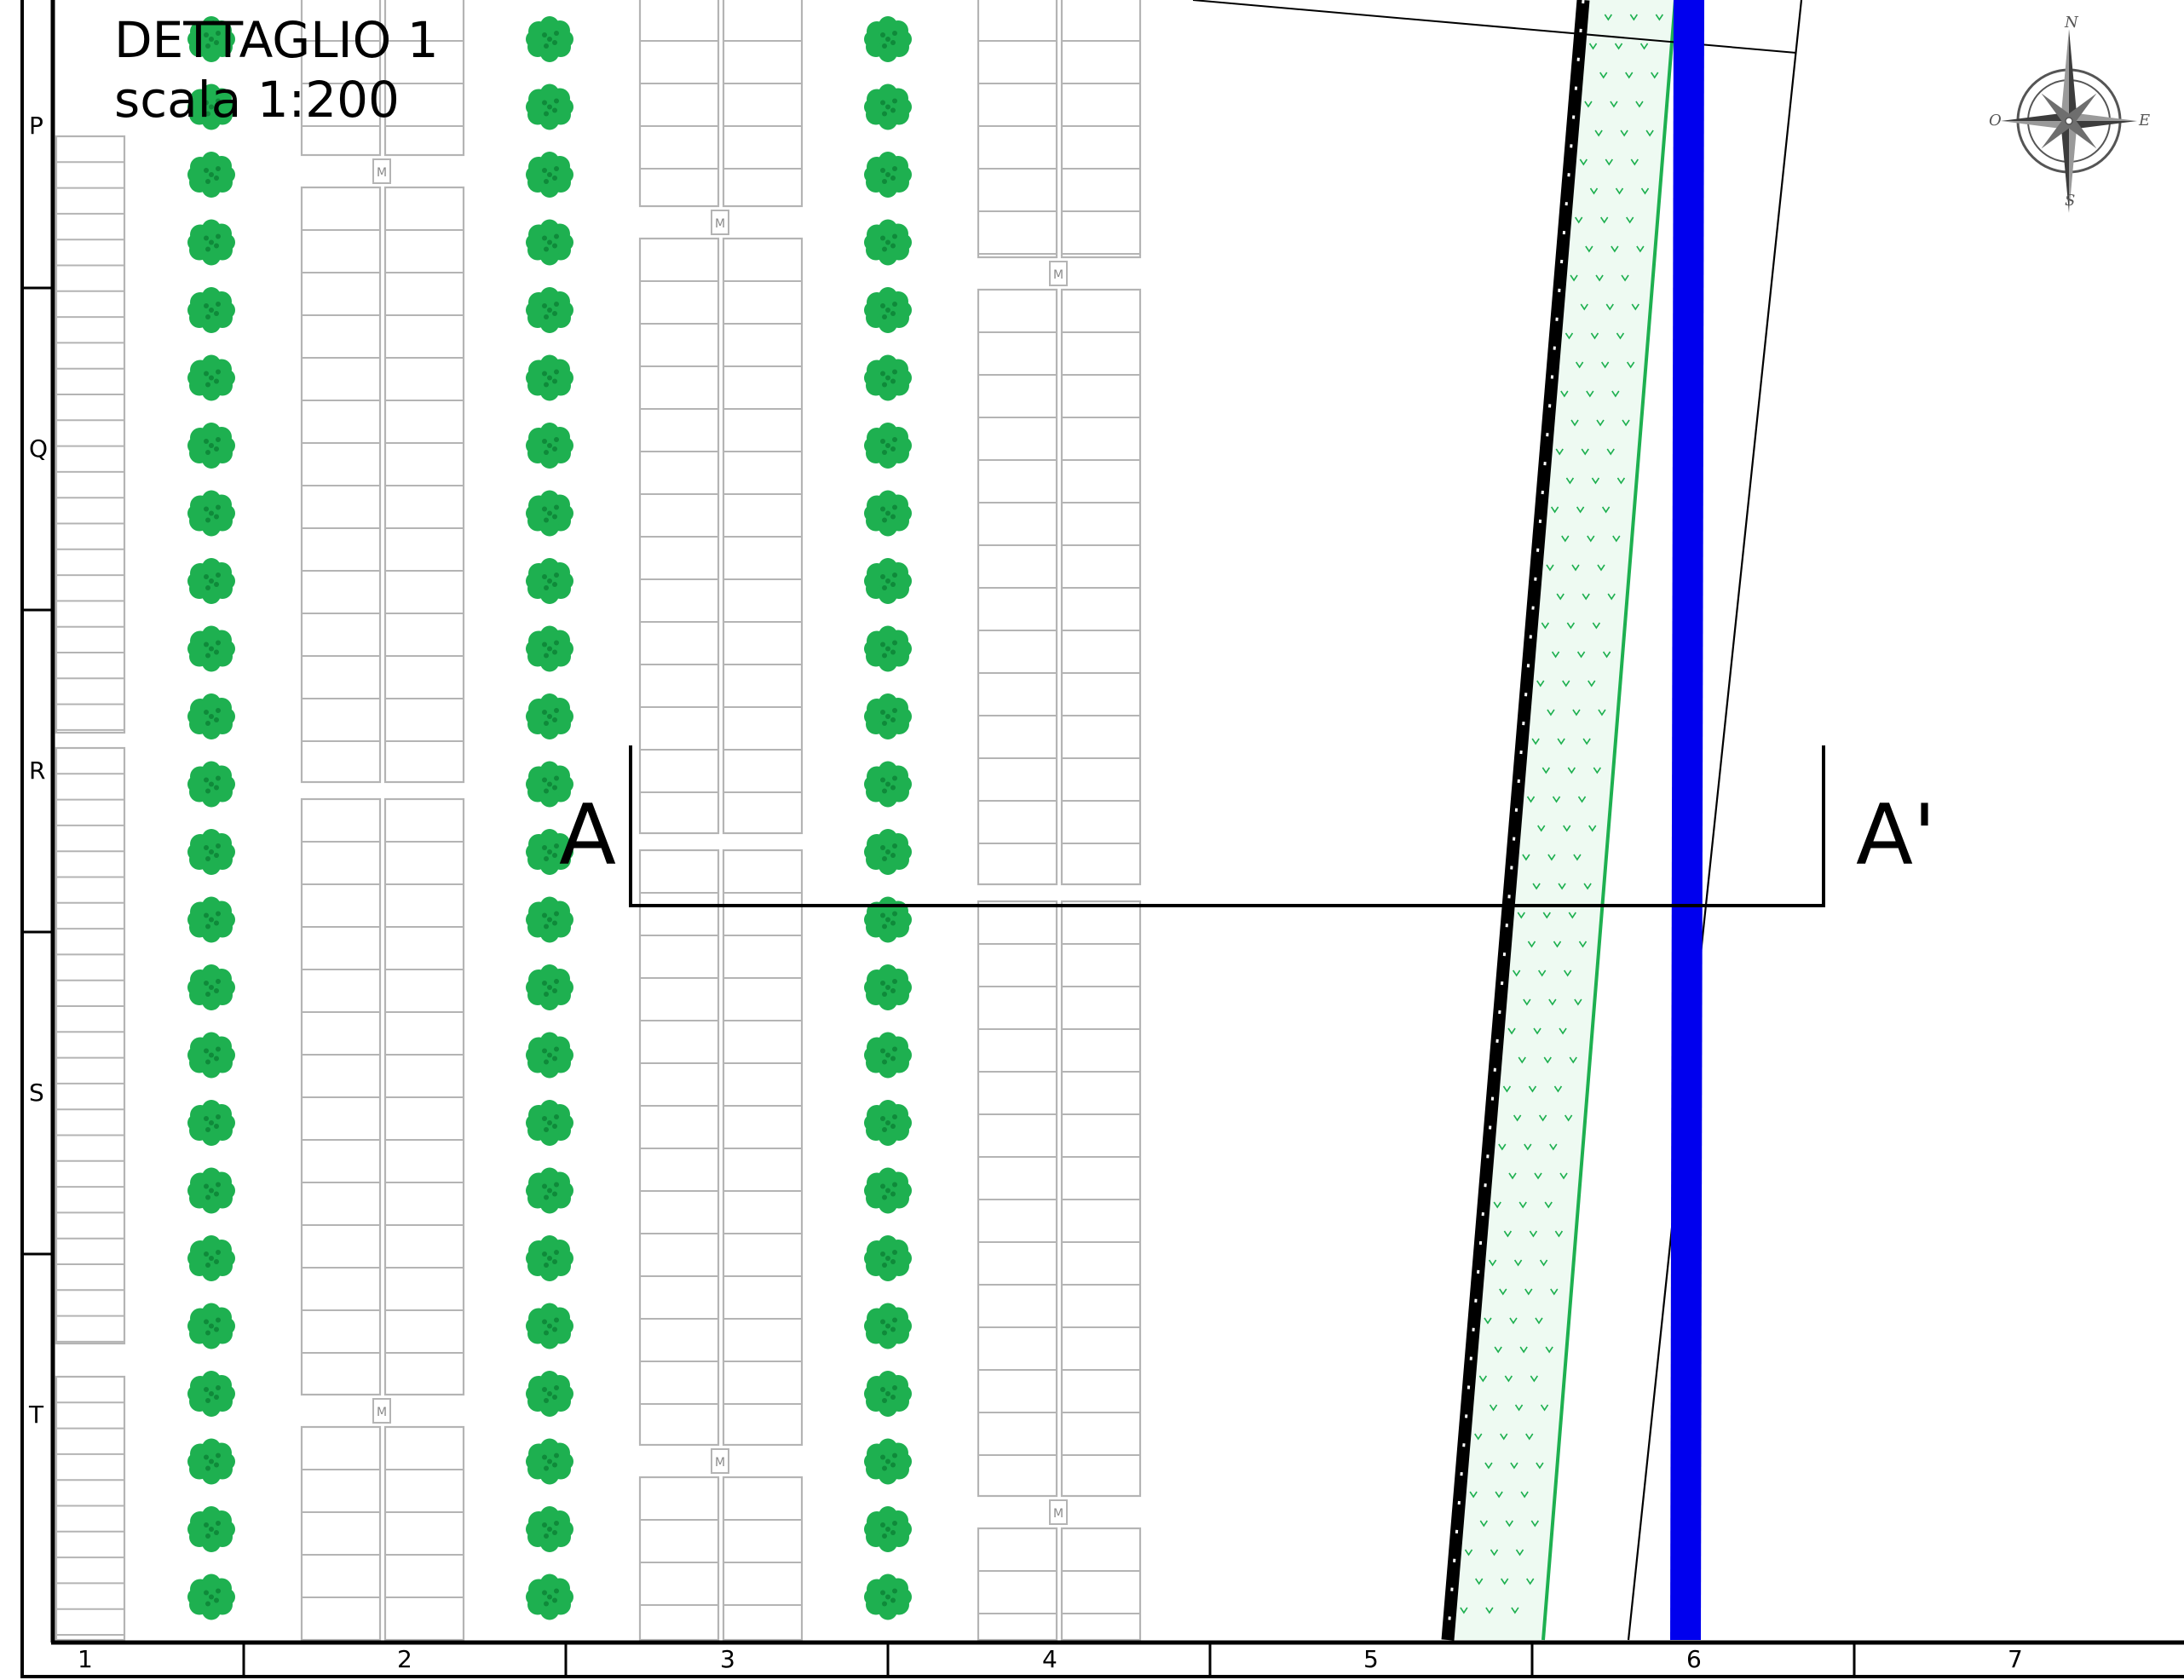 Image resolution: width=2184 pixels, height=1680 pixels. I want to click on inverter-box-outline, so click(381, 1411).